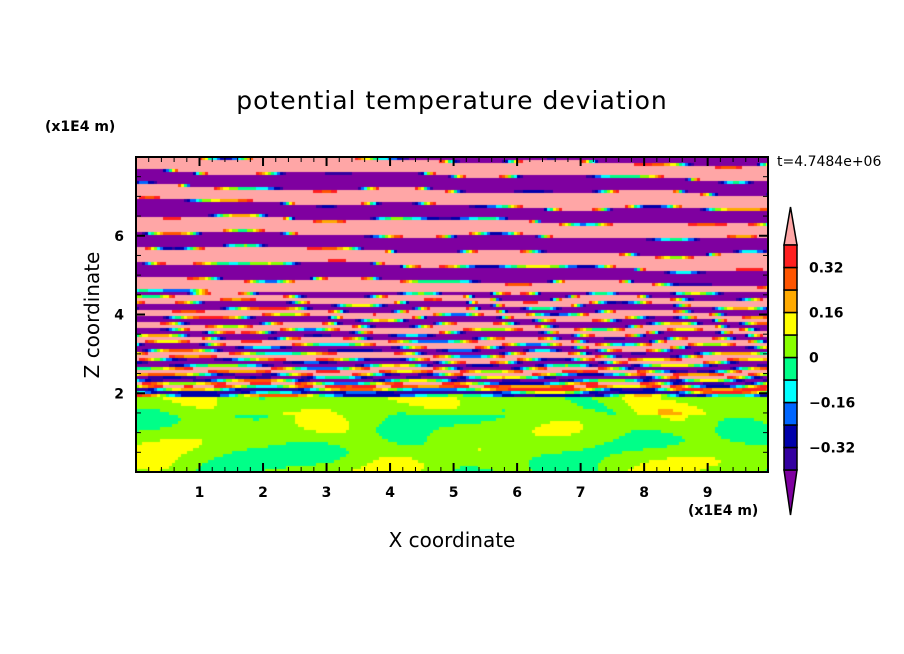 The image size is (904, 654). What do you see at coordinates (517, 493) in the screenshot?
I see `x-tick-label: 6` at bounding box center [517, 493].